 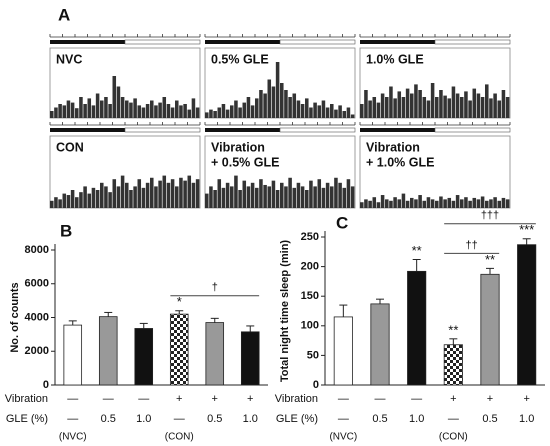 I want to click on bracket-label: ††, so click(x=472, y=245).